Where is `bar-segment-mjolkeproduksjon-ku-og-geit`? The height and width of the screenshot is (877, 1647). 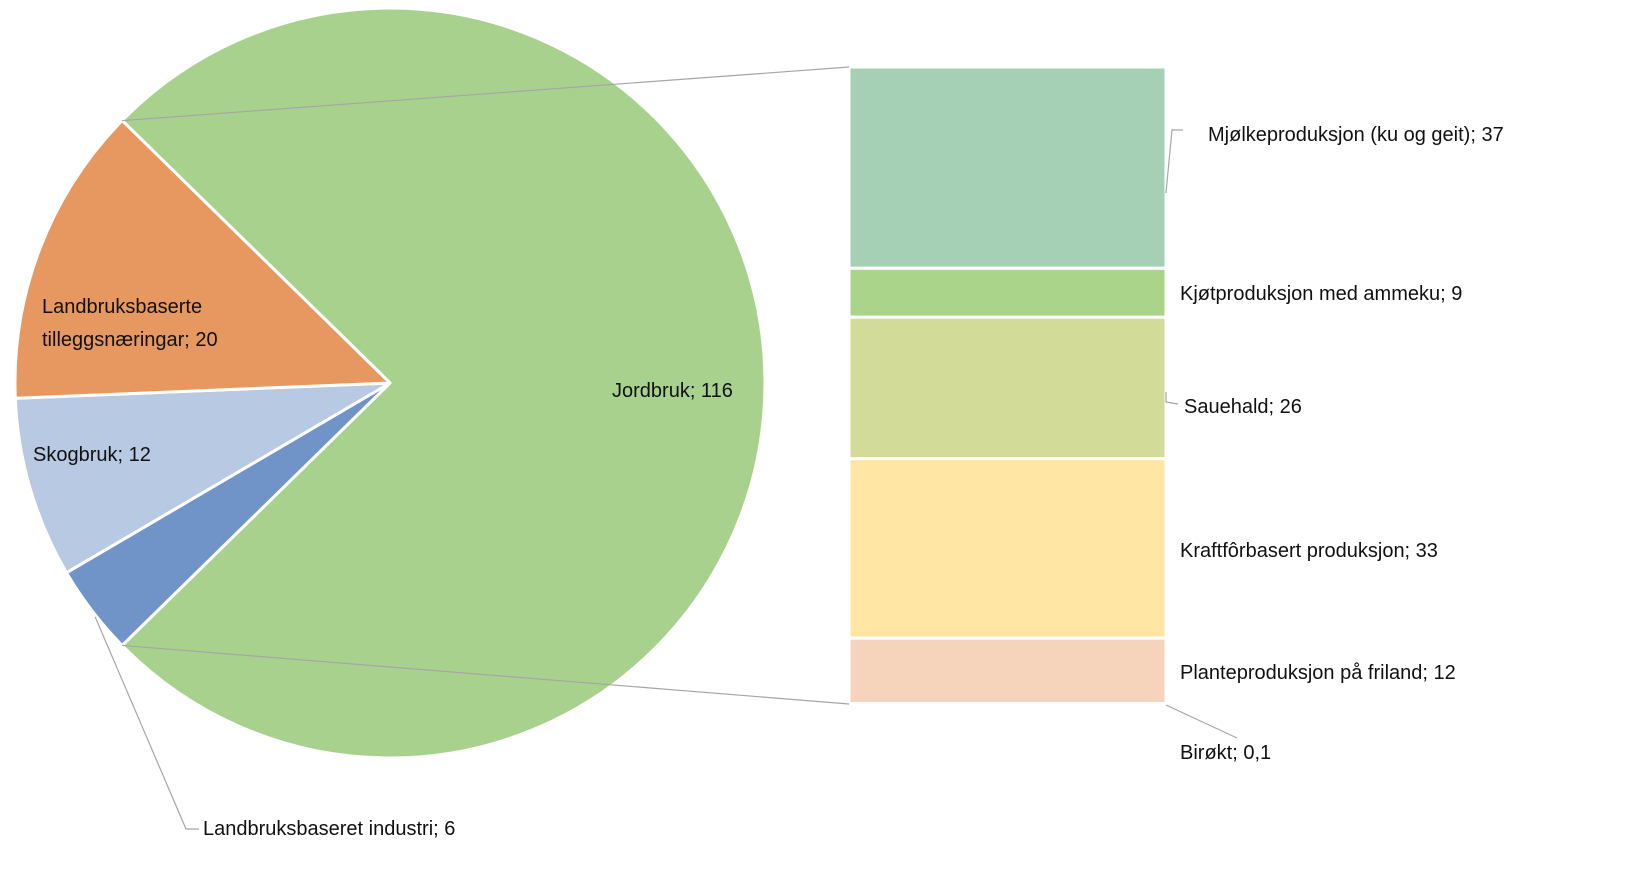
bar-segment-mjolkeproduksjon-ku-og-geit is located at coordinates (1007, 167).